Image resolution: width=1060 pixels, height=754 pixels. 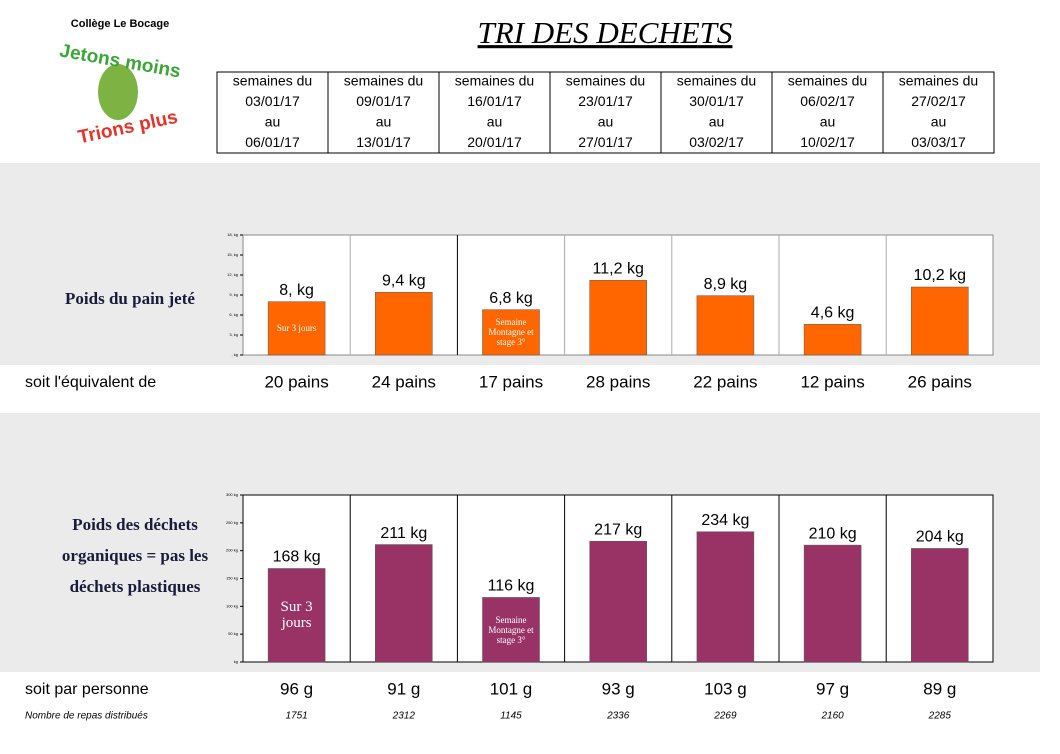 What do you see at coordinates (296, 688) in the screenshot?
I see `row-value: 96 g` at bounding box center [296, 688].